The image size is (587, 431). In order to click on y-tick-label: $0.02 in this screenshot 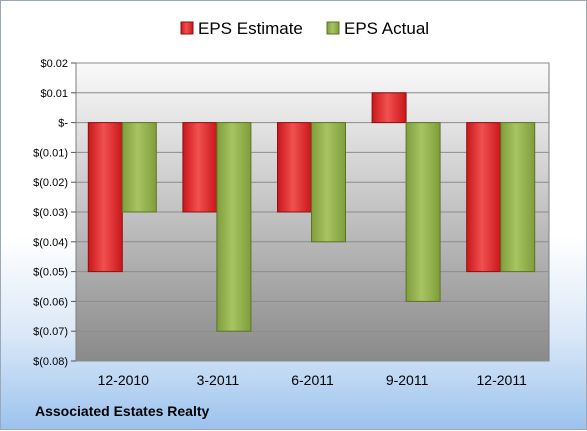, I will do `click(54, 64)`.